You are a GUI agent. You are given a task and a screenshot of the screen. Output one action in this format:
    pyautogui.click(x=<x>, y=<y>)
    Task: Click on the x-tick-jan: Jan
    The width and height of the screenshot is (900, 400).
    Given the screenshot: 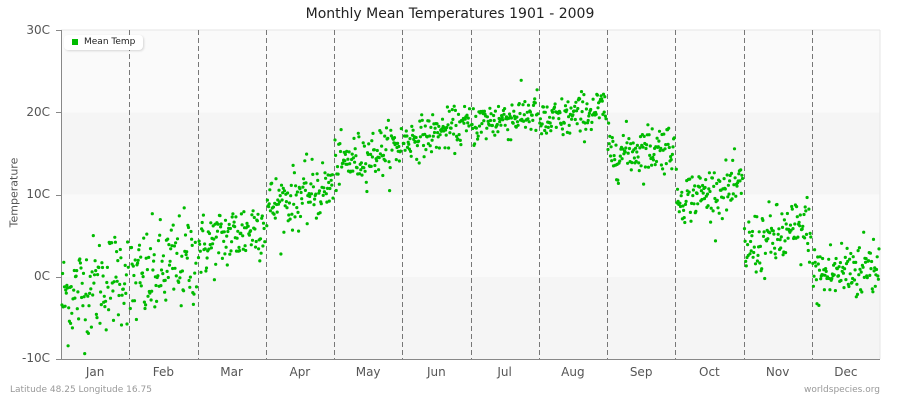 What is the action you would take?
    pyautogui.click(x=95, y=372)
    